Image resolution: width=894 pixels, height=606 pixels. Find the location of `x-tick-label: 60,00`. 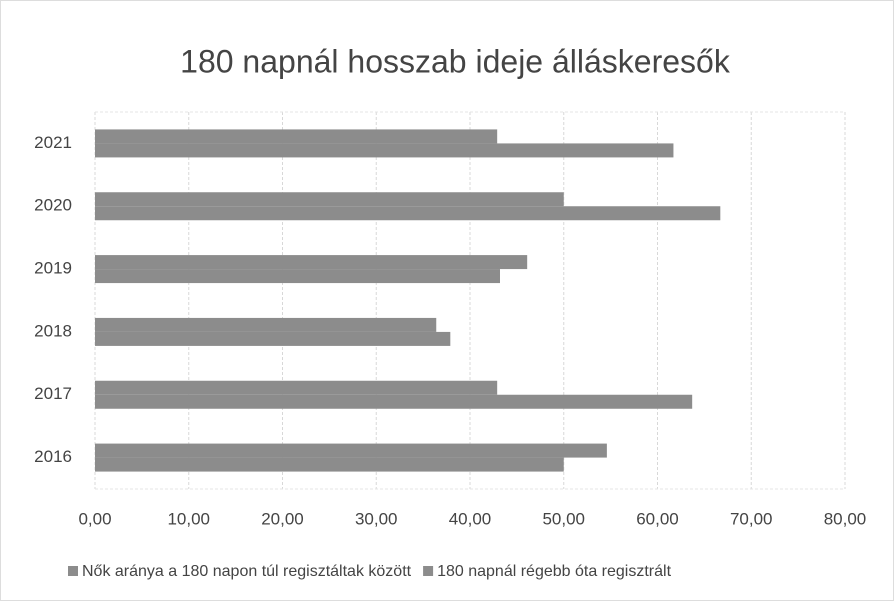

x-tick-label: 60,00 is located at coordinates (657, 518).